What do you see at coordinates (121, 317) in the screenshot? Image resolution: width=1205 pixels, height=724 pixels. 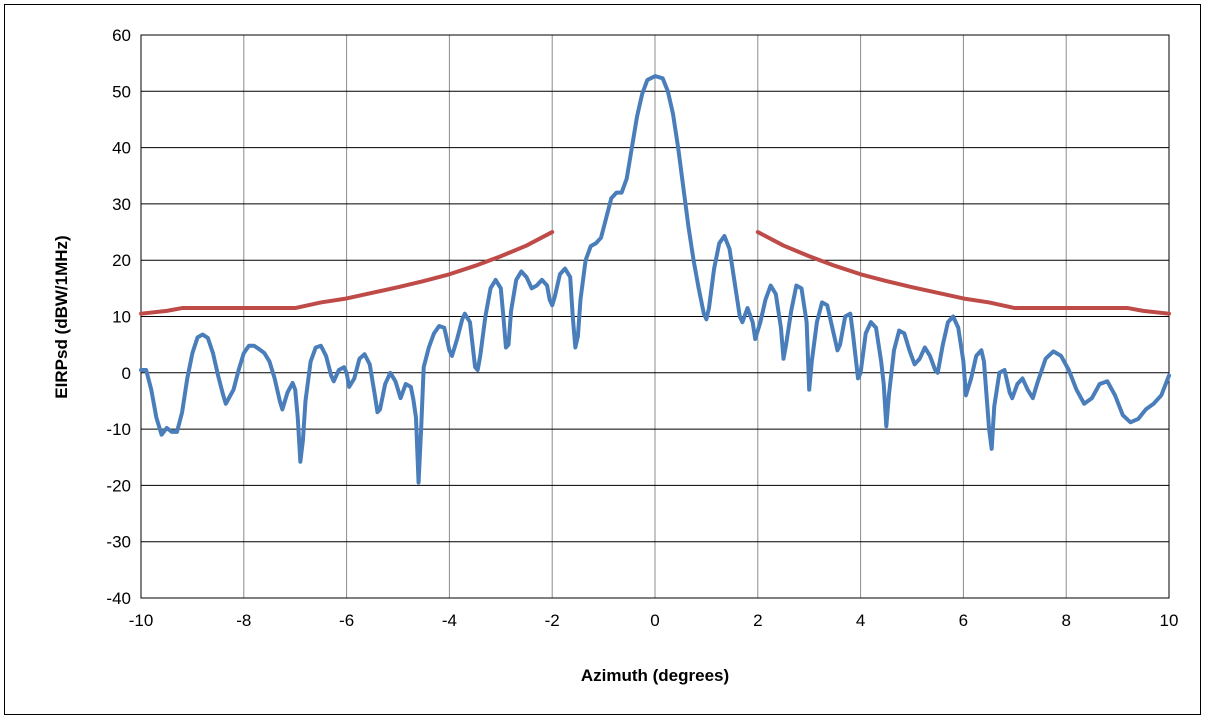 I see `y-tick-label: 10` at bounding box center [121, 317].